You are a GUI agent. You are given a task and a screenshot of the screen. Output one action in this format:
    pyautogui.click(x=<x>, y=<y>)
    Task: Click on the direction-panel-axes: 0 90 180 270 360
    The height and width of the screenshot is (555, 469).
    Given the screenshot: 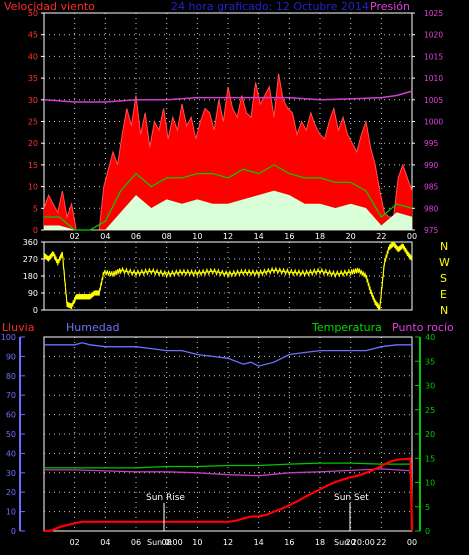 What is the action you would take?
    pyautogui.click(x=33, y=276)
    